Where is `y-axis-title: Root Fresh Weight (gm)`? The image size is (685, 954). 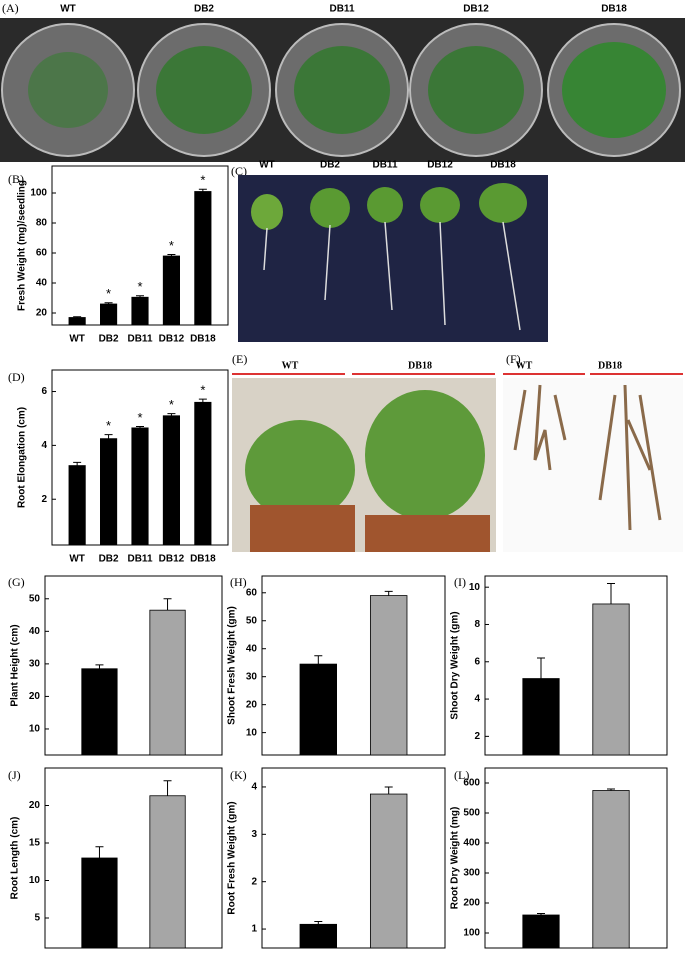 y-axis-title: Root Fresh Weight (gm) is located at coordinates (232, 857).